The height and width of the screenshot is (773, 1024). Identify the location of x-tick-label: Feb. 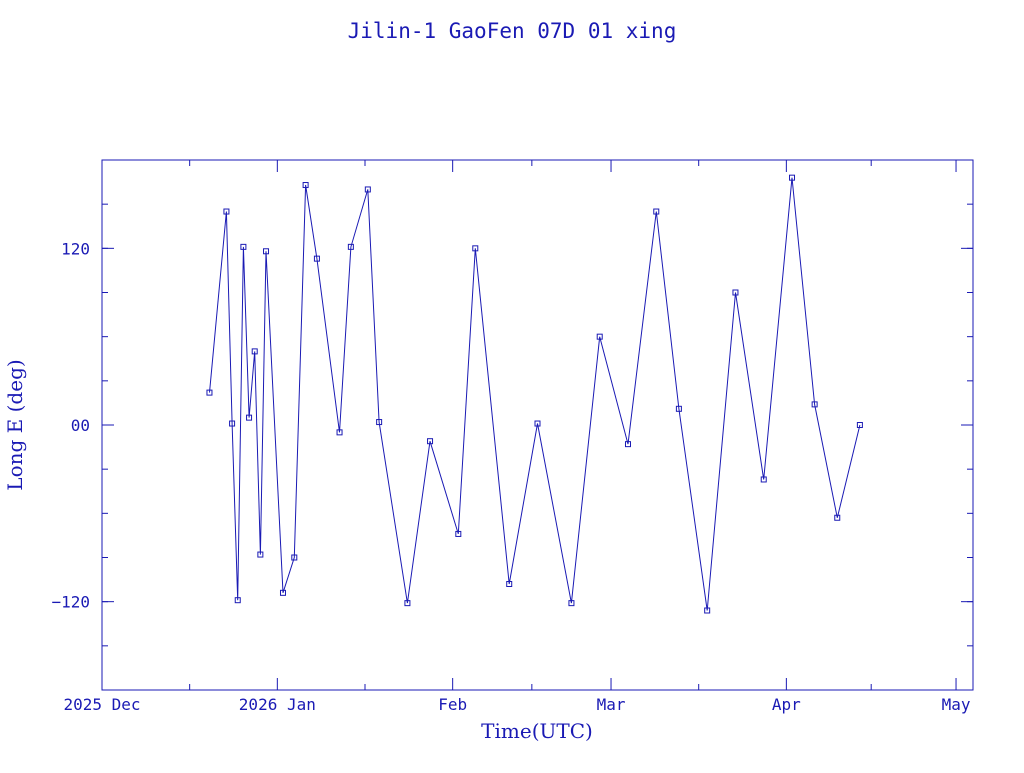
(452, 704).